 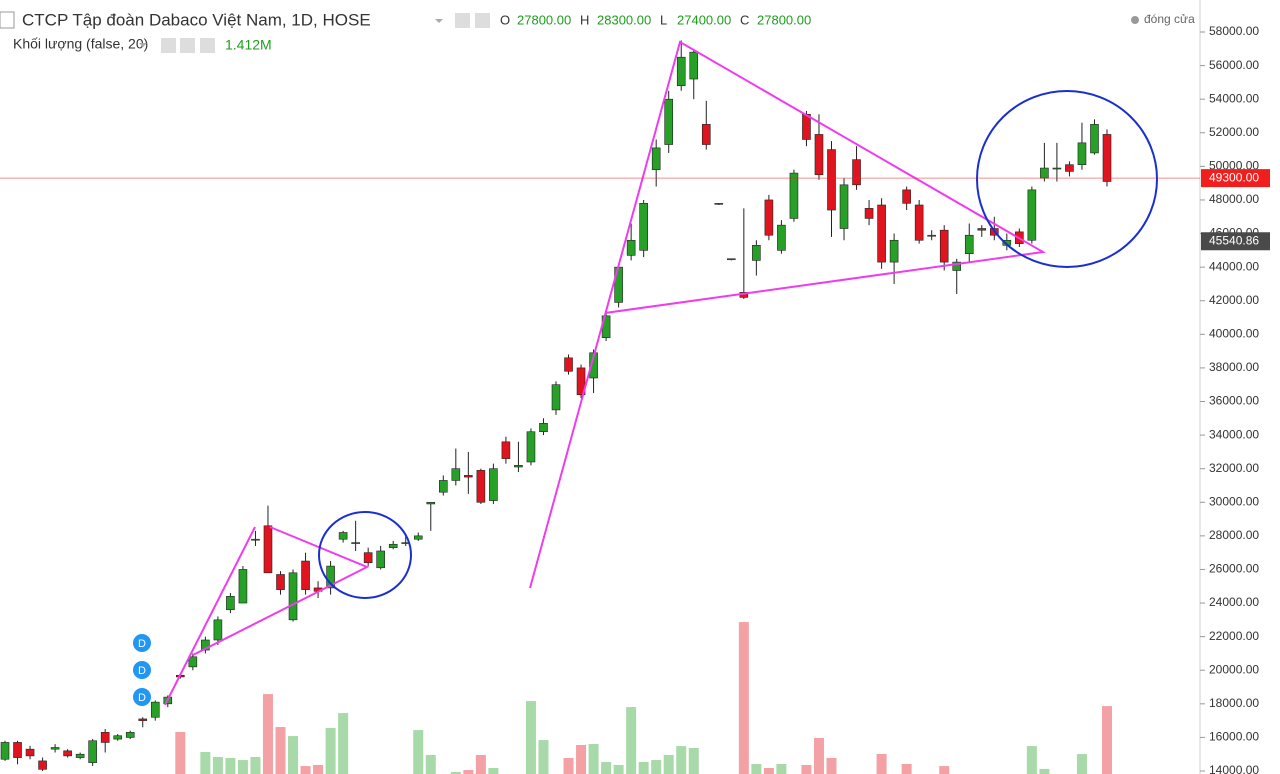 I want to click on y-tick-label: 40000.00, so click(x=1234, y=333).